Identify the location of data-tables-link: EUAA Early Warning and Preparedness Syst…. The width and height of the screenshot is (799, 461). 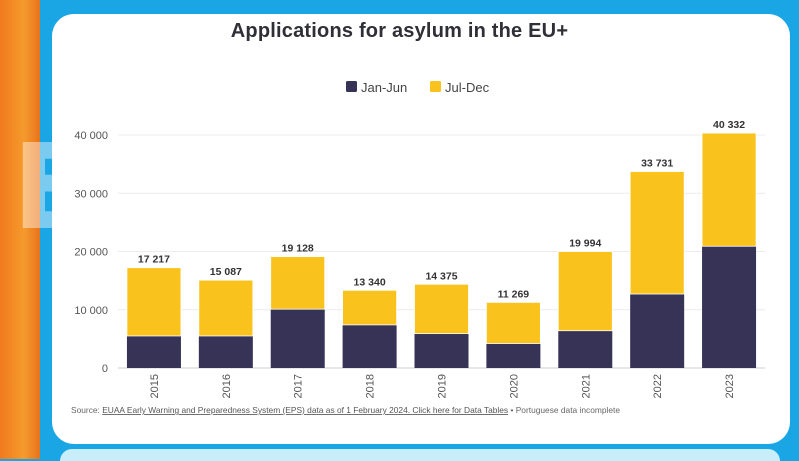
(305, 410).